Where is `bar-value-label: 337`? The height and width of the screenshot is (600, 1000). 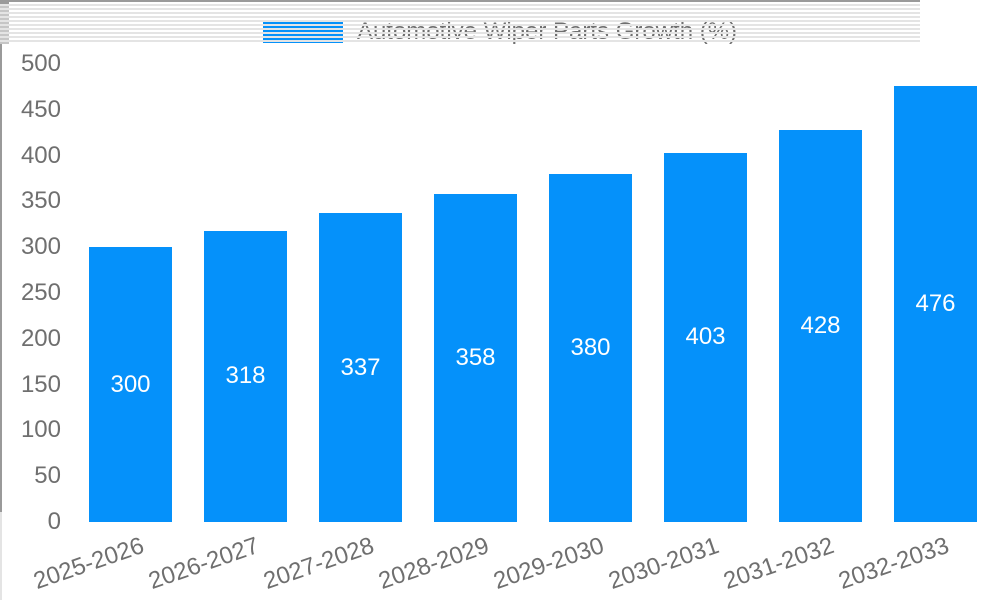 bar-value-label: 337 is located at coordinates (360, 367).